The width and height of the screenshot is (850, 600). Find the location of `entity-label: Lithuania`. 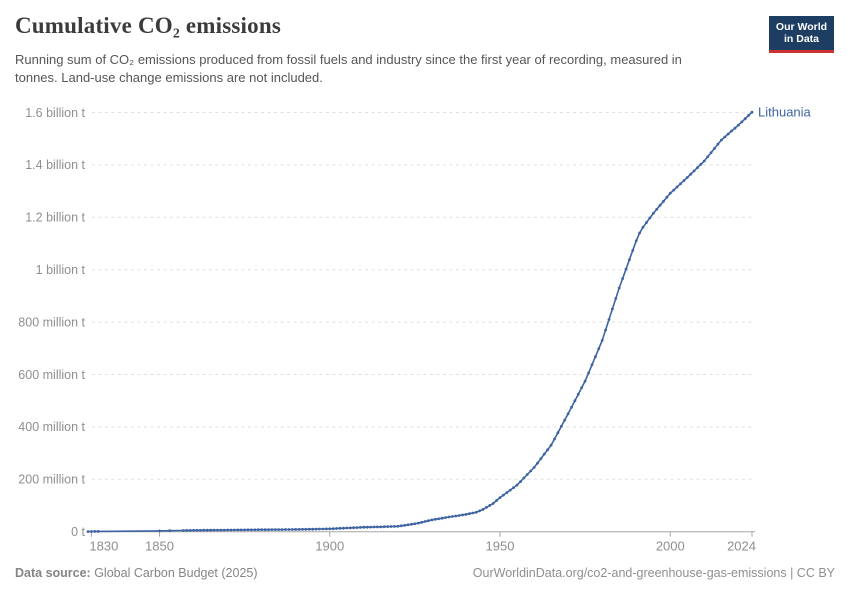

entity-label: Lithuania is located at coordinates (785, 112).